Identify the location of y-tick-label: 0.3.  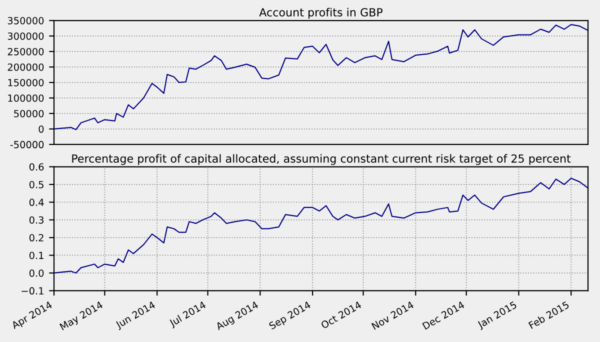
(36, 220).